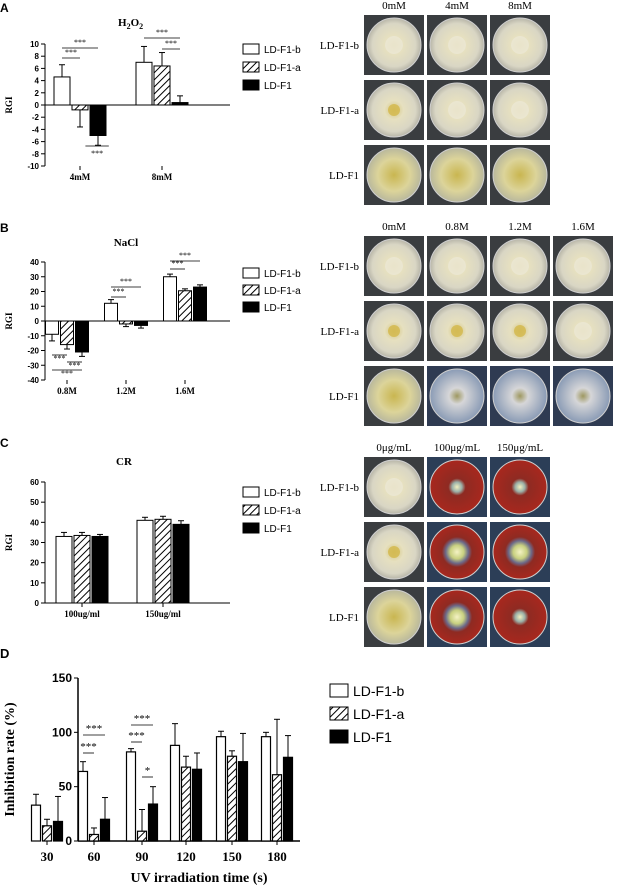  What do you see at coordinates (278, 86) in the screenshot?
I see `legend-label: LD-F1` at bounding box center [278, 86].